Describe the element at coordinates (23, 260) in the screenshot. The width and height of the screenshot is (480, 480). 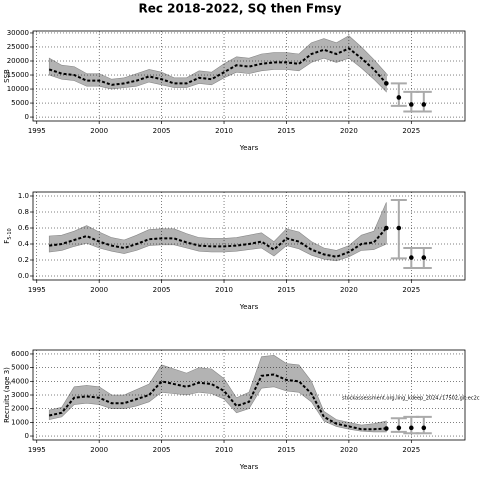
I see `y-tick-label: 0.2` at that location.